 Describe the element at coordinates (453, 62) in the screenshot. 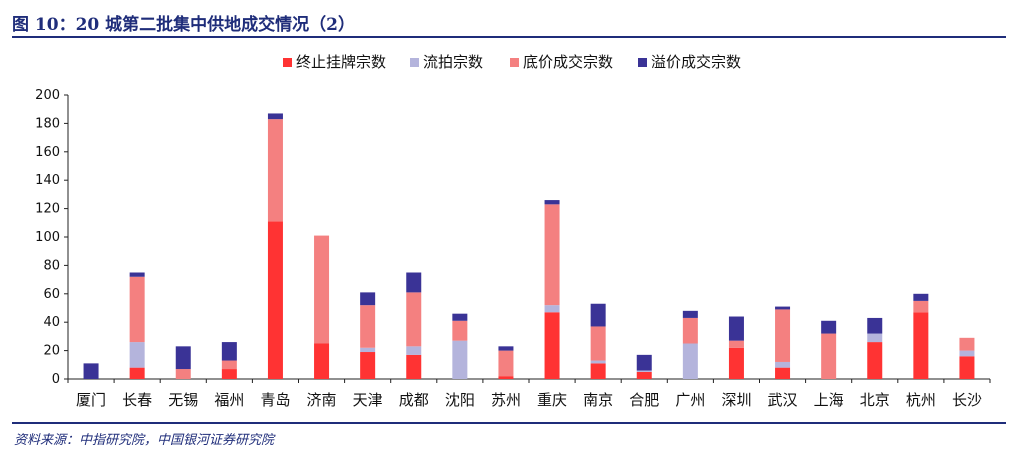

I see `legend-label-1: 流拍宗数` at that location.